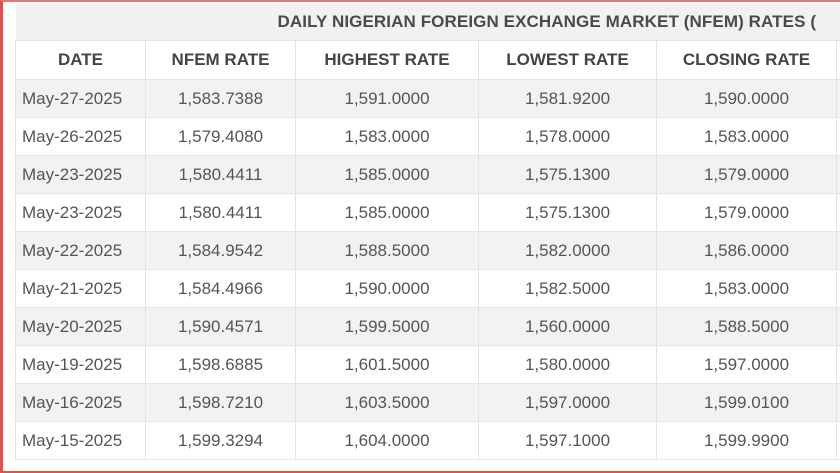 This screenshot has width=840, height=473. I want to click on nfem-rate-cell: 1,579.4080, so click(220, 136).